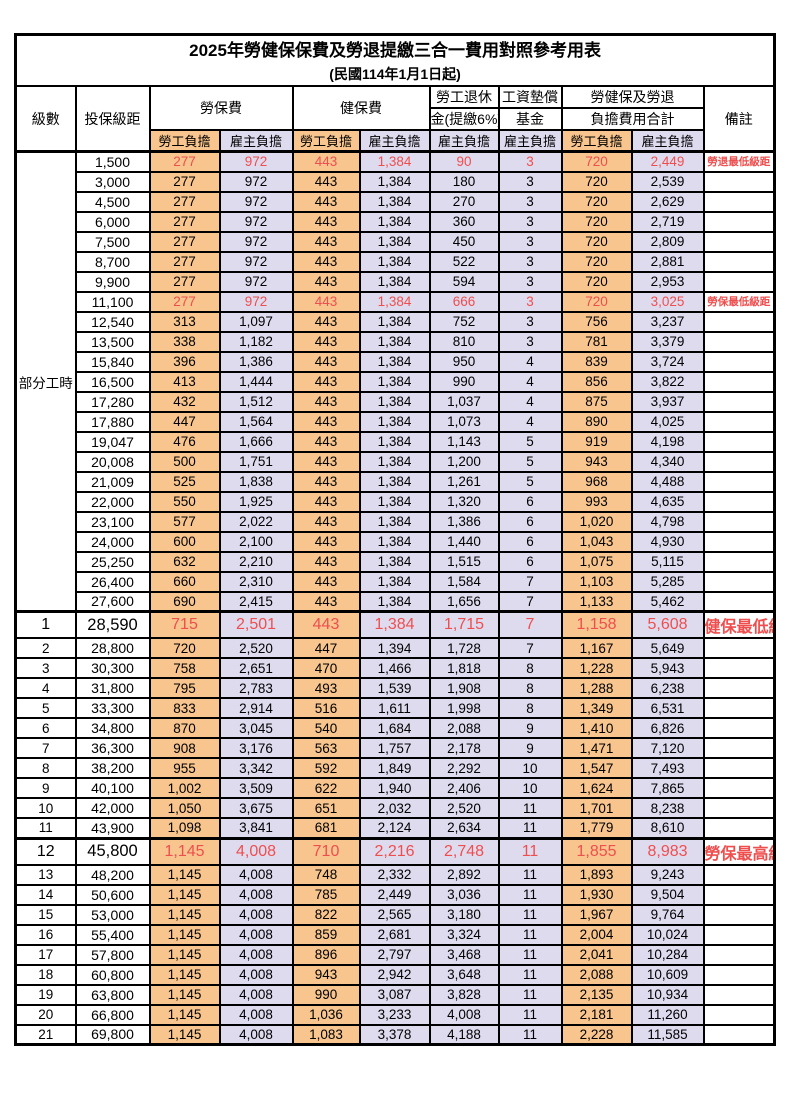 The height and width of the screenshot is (1120, 791). What do you see at coordinates (530, 401) in the screenshot?
I see `value-cell: 4` at bounding box center [530, 401].